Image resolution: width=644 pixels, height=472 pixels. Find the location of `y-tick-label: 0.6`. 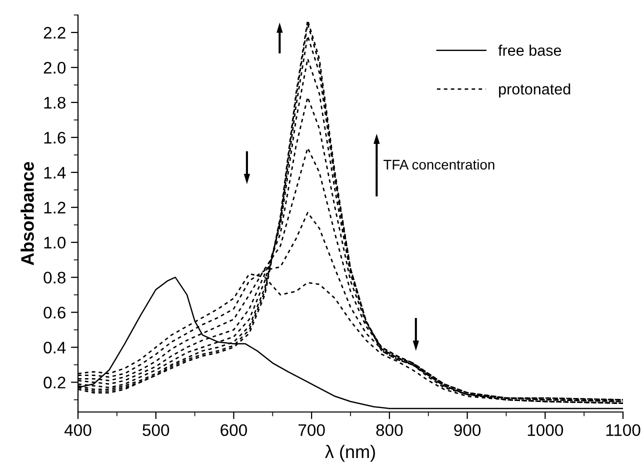

y-tick-label: 0.6 is located at coordinates (55, 312).